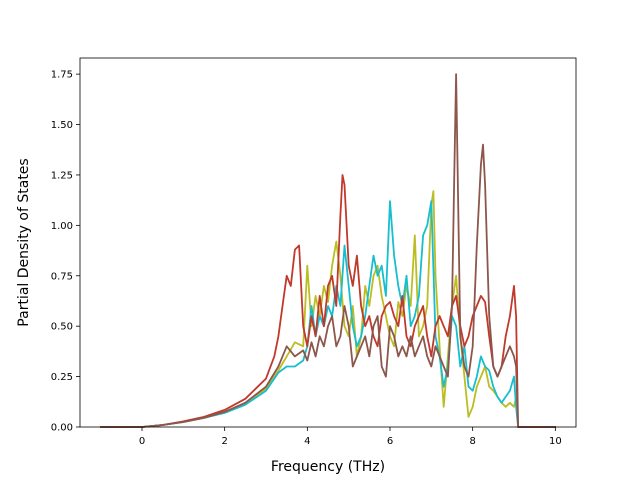 The height and width of the screenshot is (480, 640). Describe the element at coordinates (62, 125) in the screenshot. I see `y-tick-label: 1.50` at that location.